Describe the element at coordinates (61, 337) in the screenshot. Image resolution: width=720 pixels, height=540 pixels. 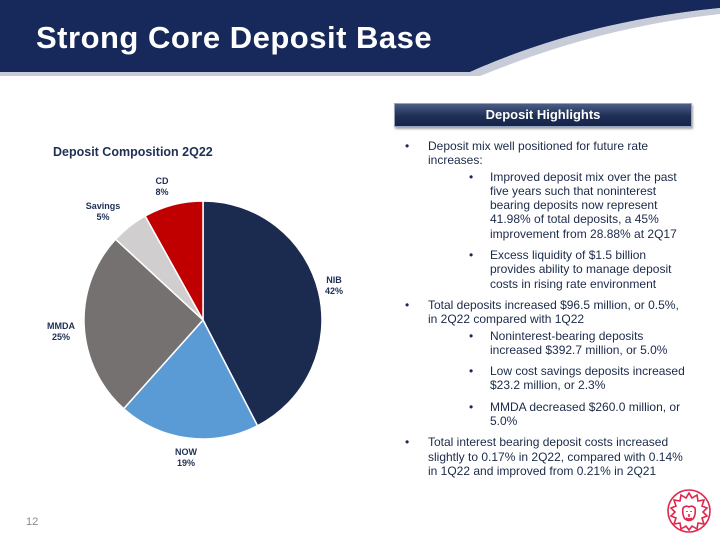
I see `pie-label-mmda-value: 25%` at that location.